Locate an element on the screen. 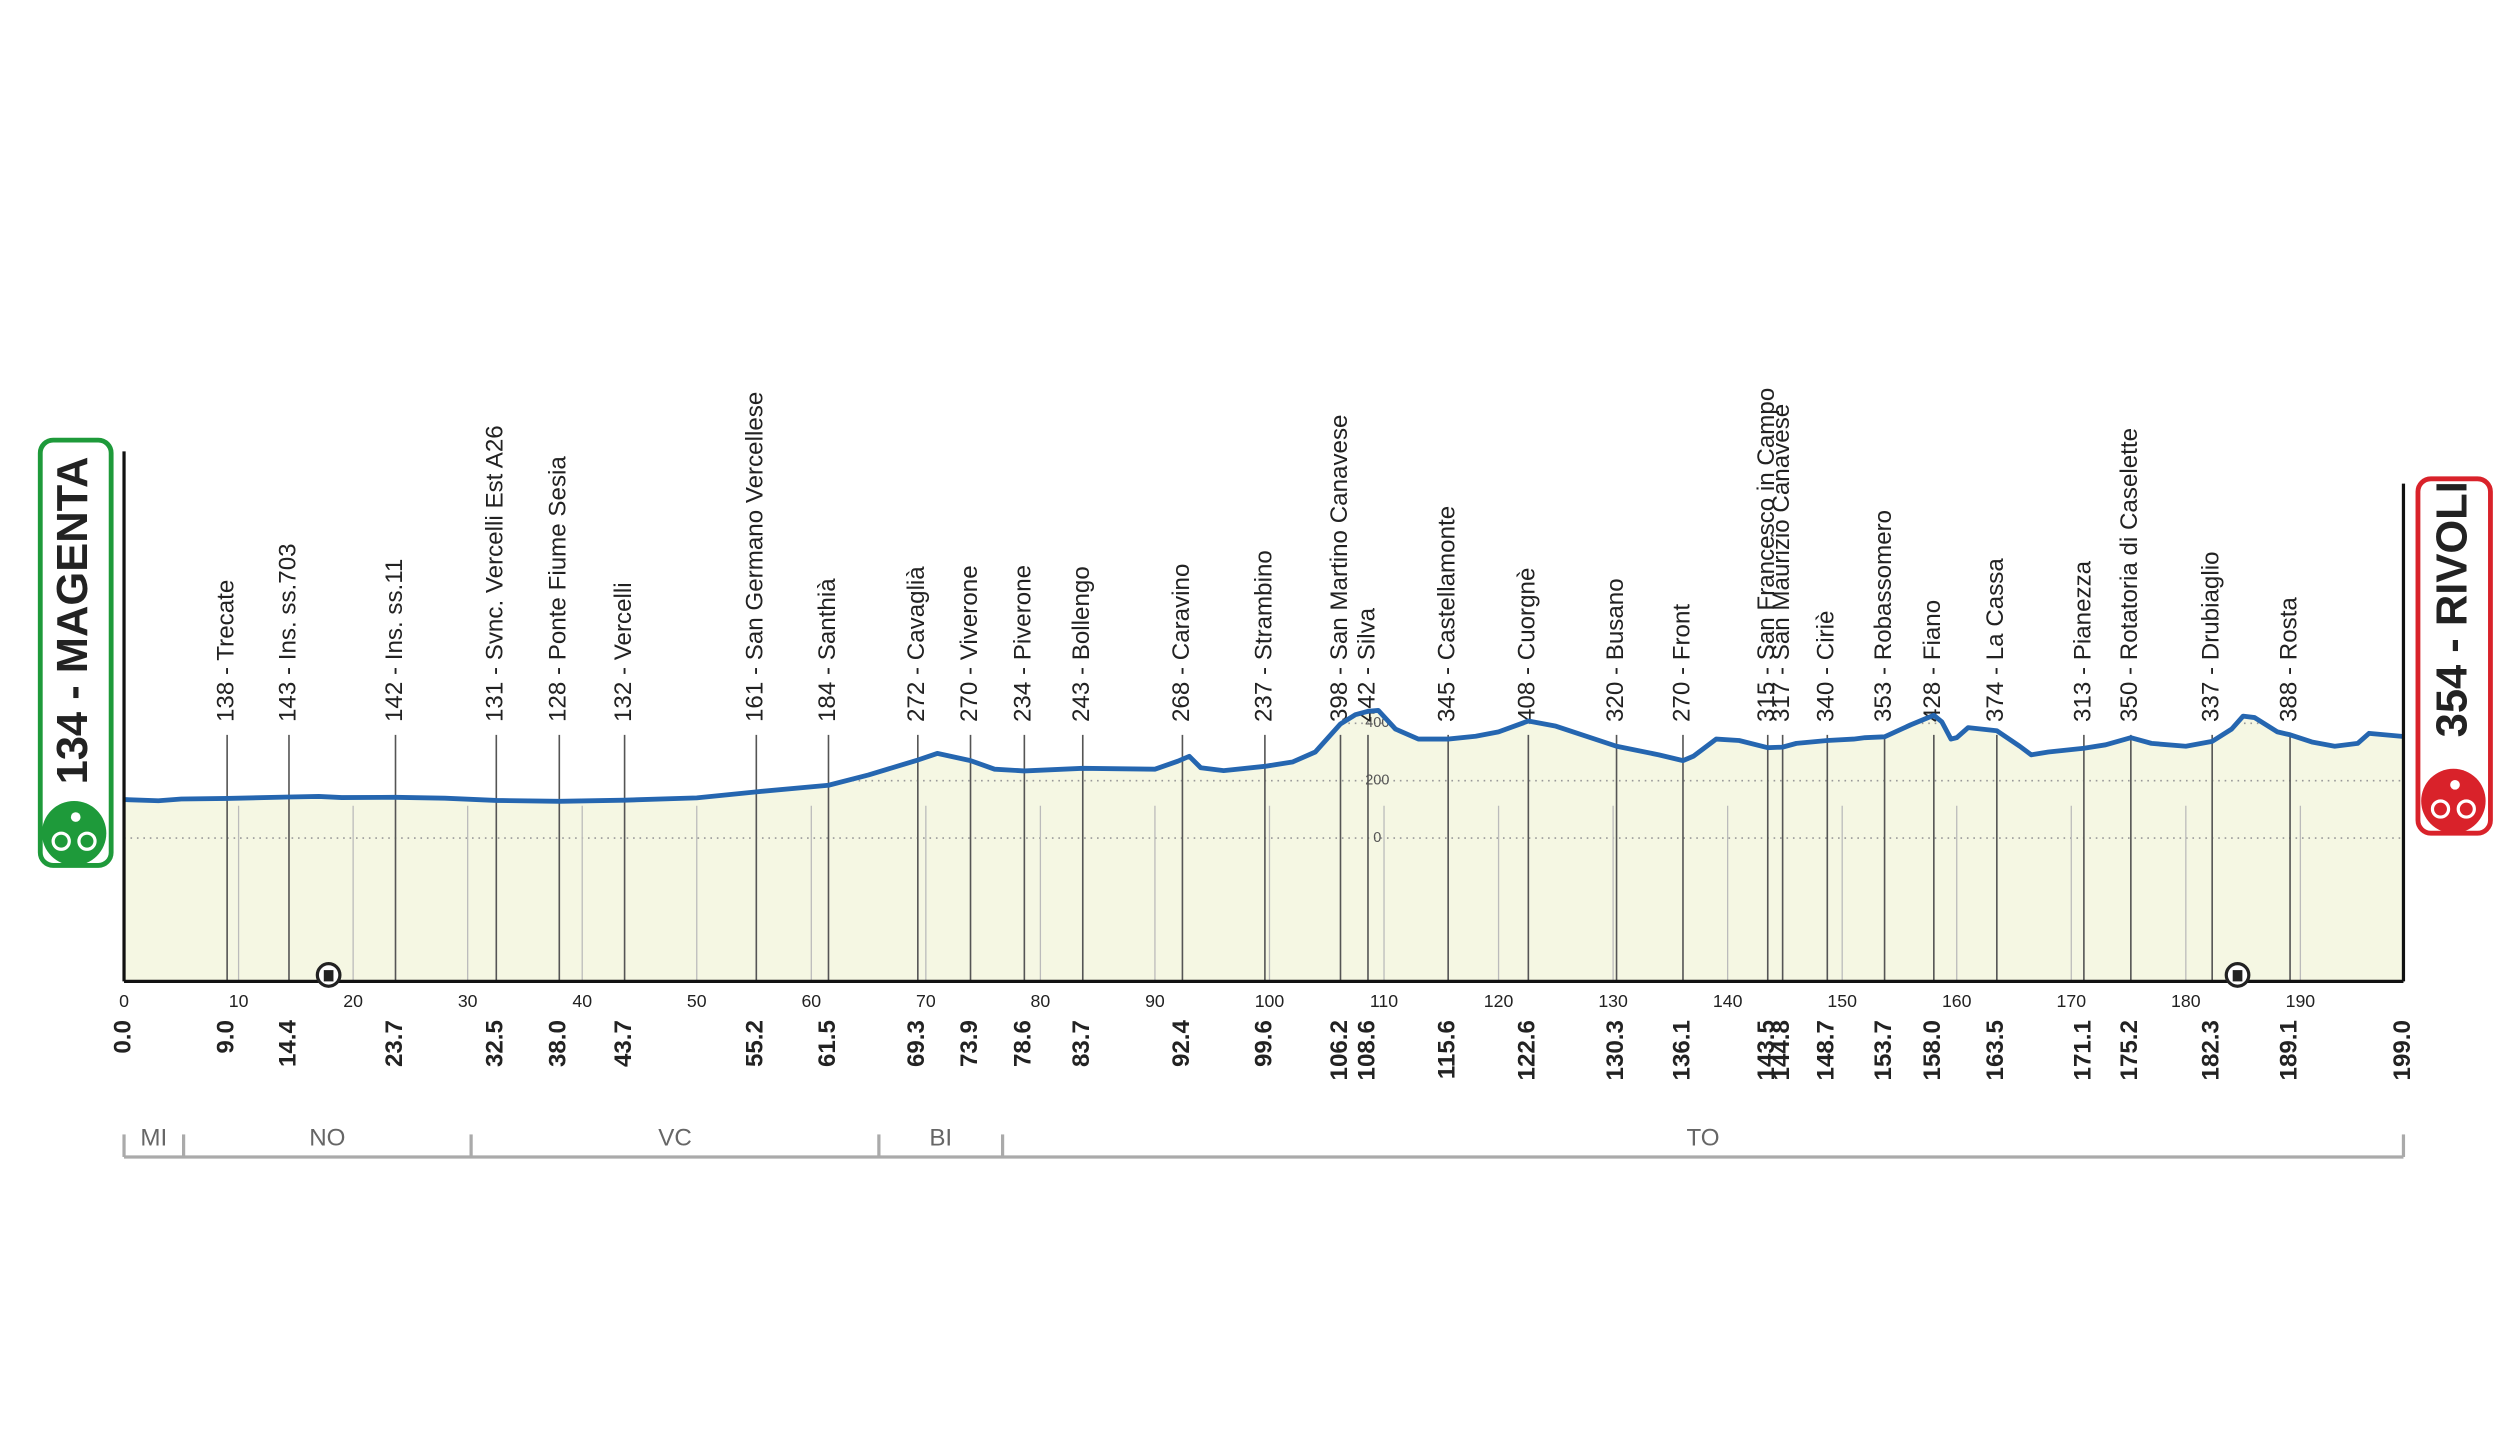 Image resolution: width=2513 pixels, height=1436 pixels. waypoint-label: 234 - Piverone is located at coordinates (1023, 643).